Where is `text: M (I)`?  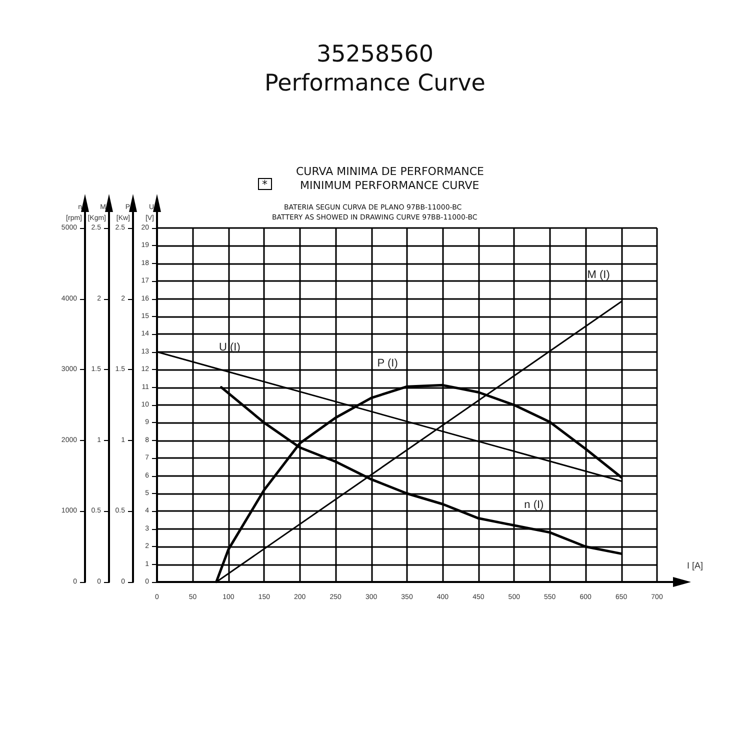 text: M (I) is located at coordinates (598, 275).